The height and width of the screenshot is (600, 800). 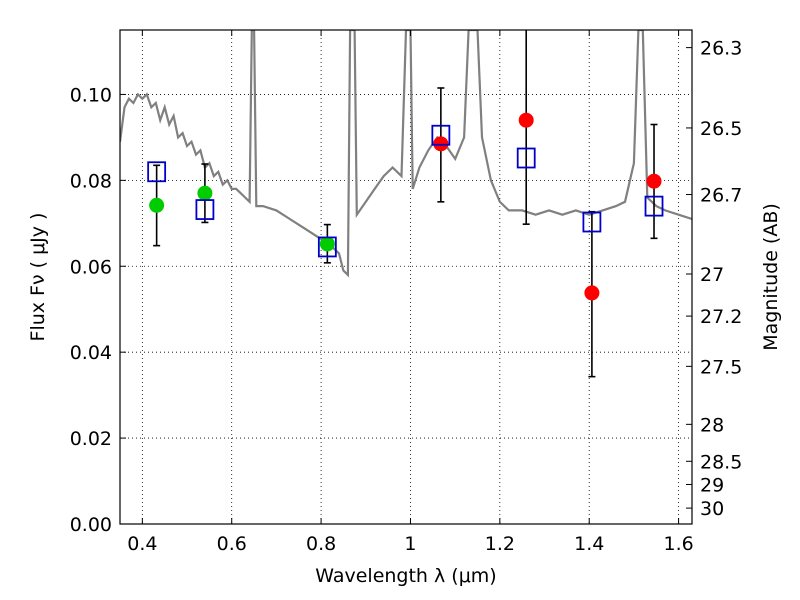 What do you see at coordinates (721, 462) in the screenshot?
I see `y2-tick-label: 28.5` at bounding box center [721, 462].